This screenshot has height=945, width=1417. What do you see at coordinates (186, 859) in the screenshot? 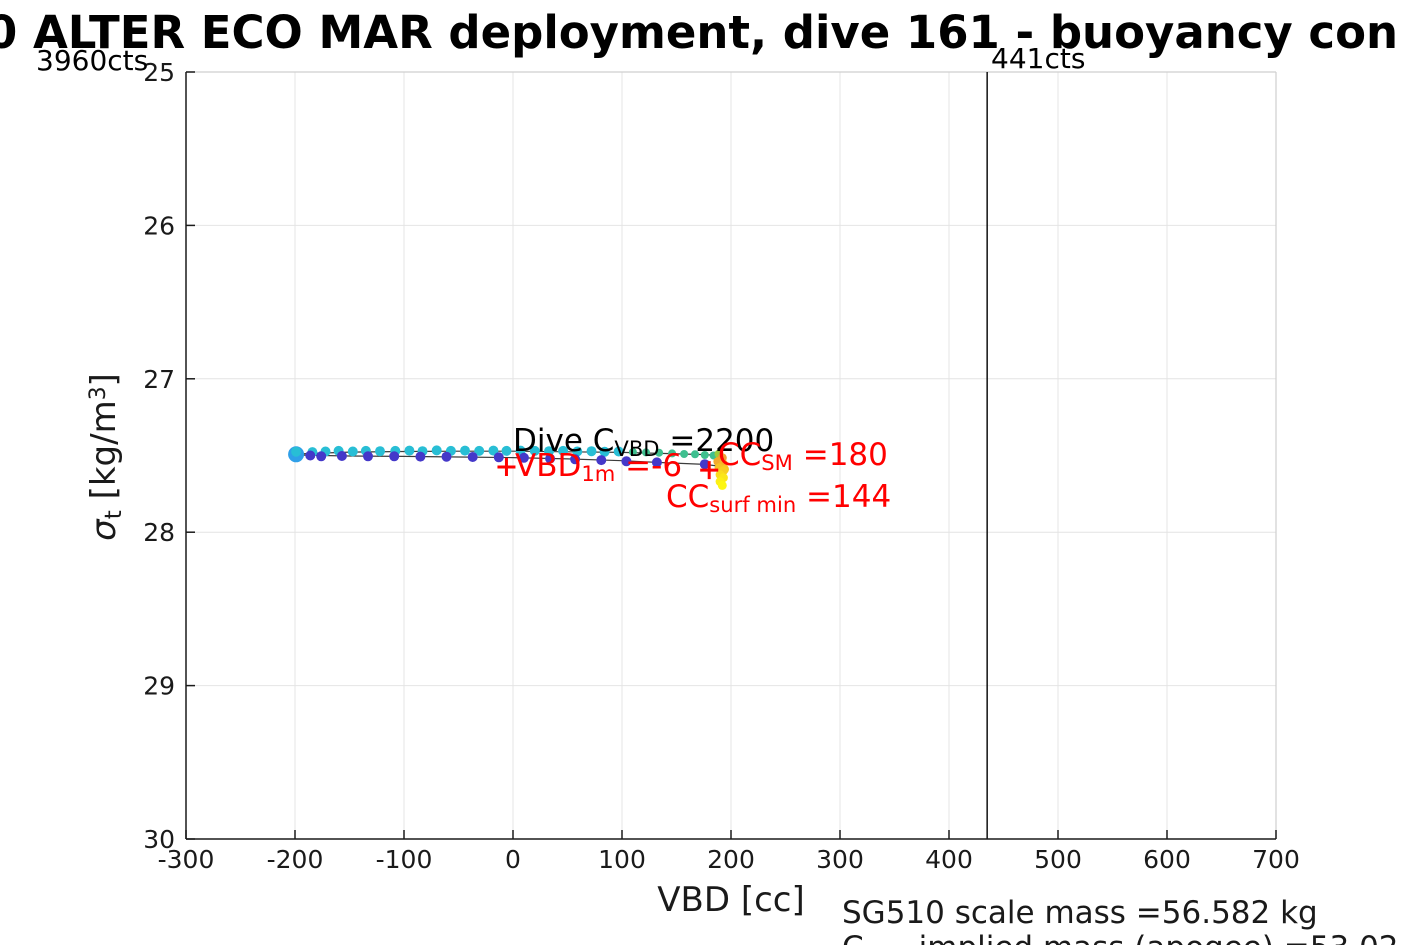
I see `x-tick-label: -300` at bounding box center [186, 859].